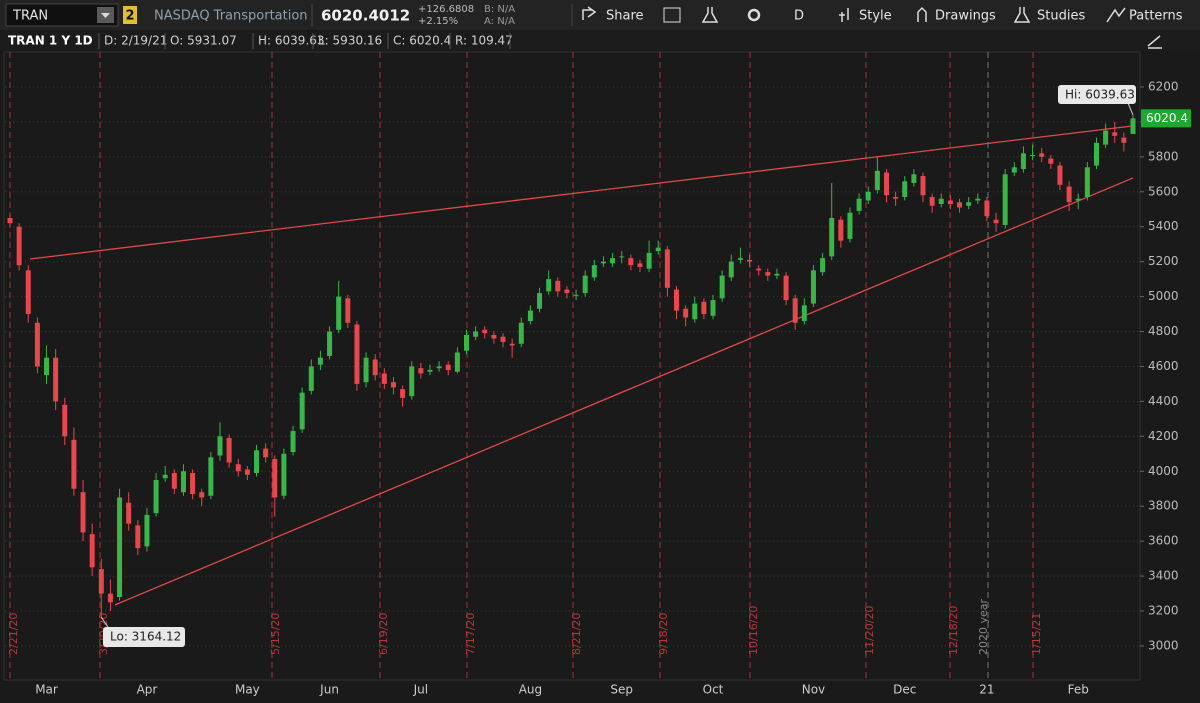 This screenshot has width=1200, height=703. I want to click on toolbar-bg, so click(600, 15).